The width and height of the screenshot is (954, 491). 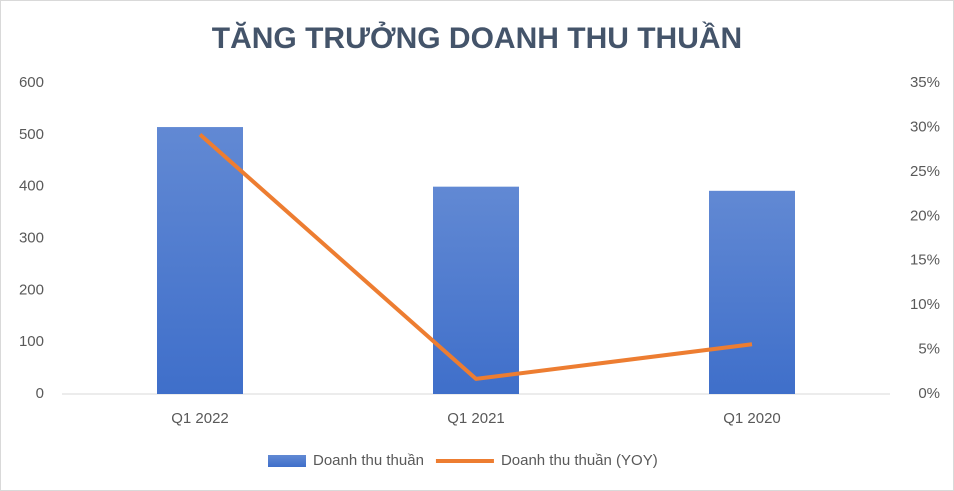 What do you see at coordinates (579, 460) in the screenshot?
I see `legend-label: Doanh thu thuần (YOY)` at bounding box center [579, 460].